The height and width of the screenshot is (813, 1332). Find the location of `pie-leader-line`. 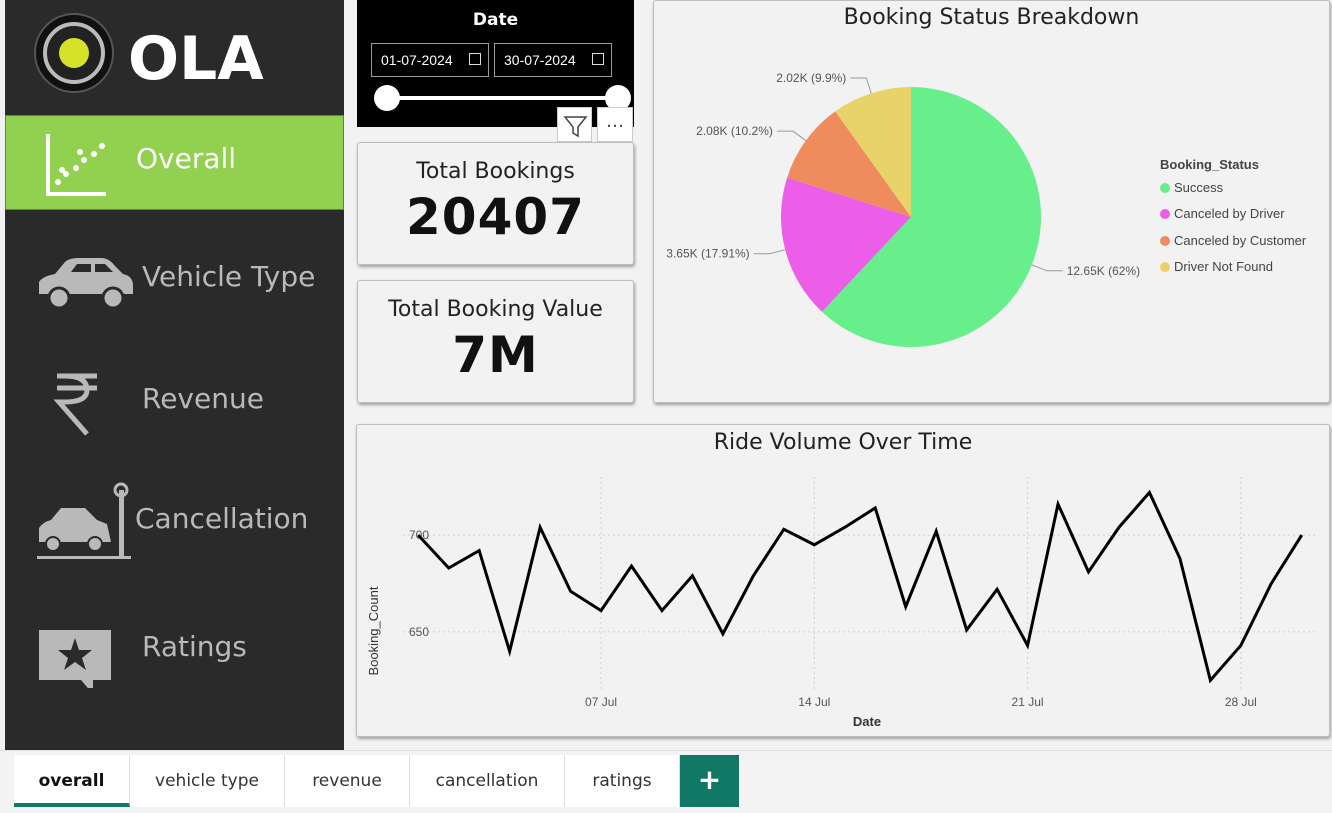

pie-leader-line is located at coordinates (1047, 268).